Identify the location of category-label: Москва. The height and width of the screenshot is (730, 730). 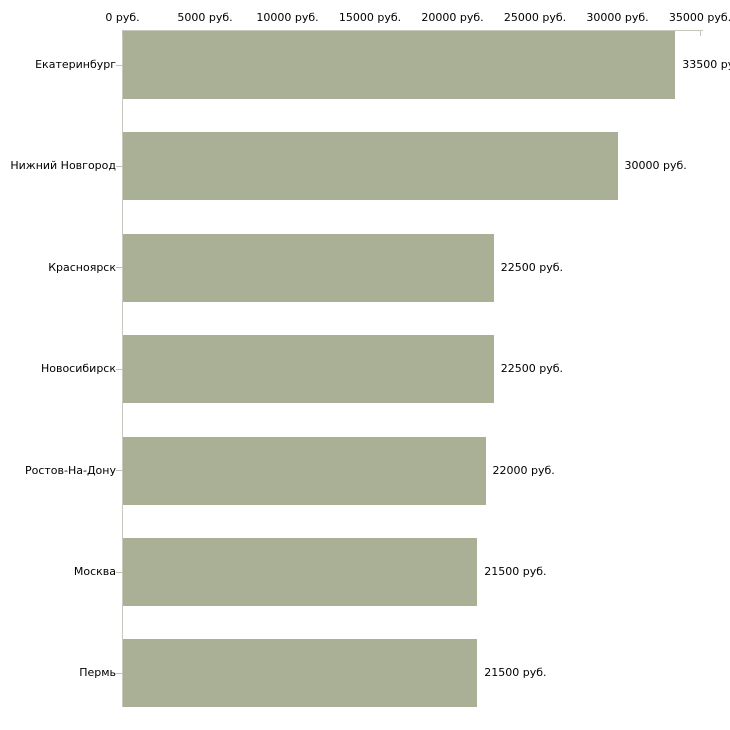
(94, 571).